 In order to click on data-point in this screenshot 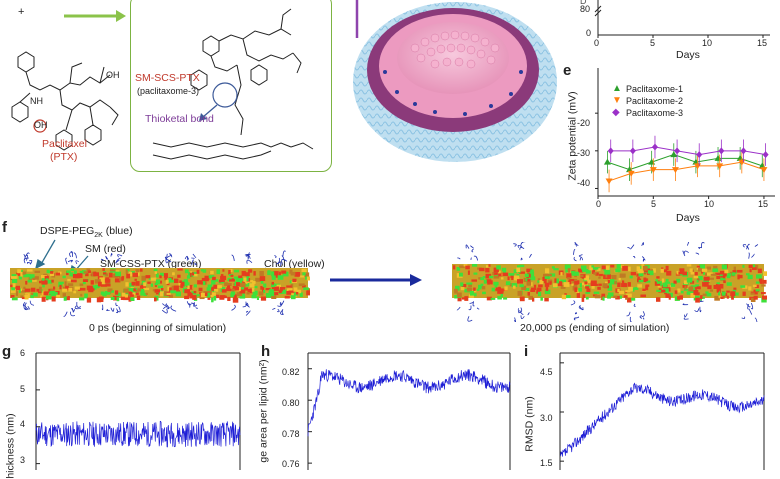, I will do `click(699, 154)`.